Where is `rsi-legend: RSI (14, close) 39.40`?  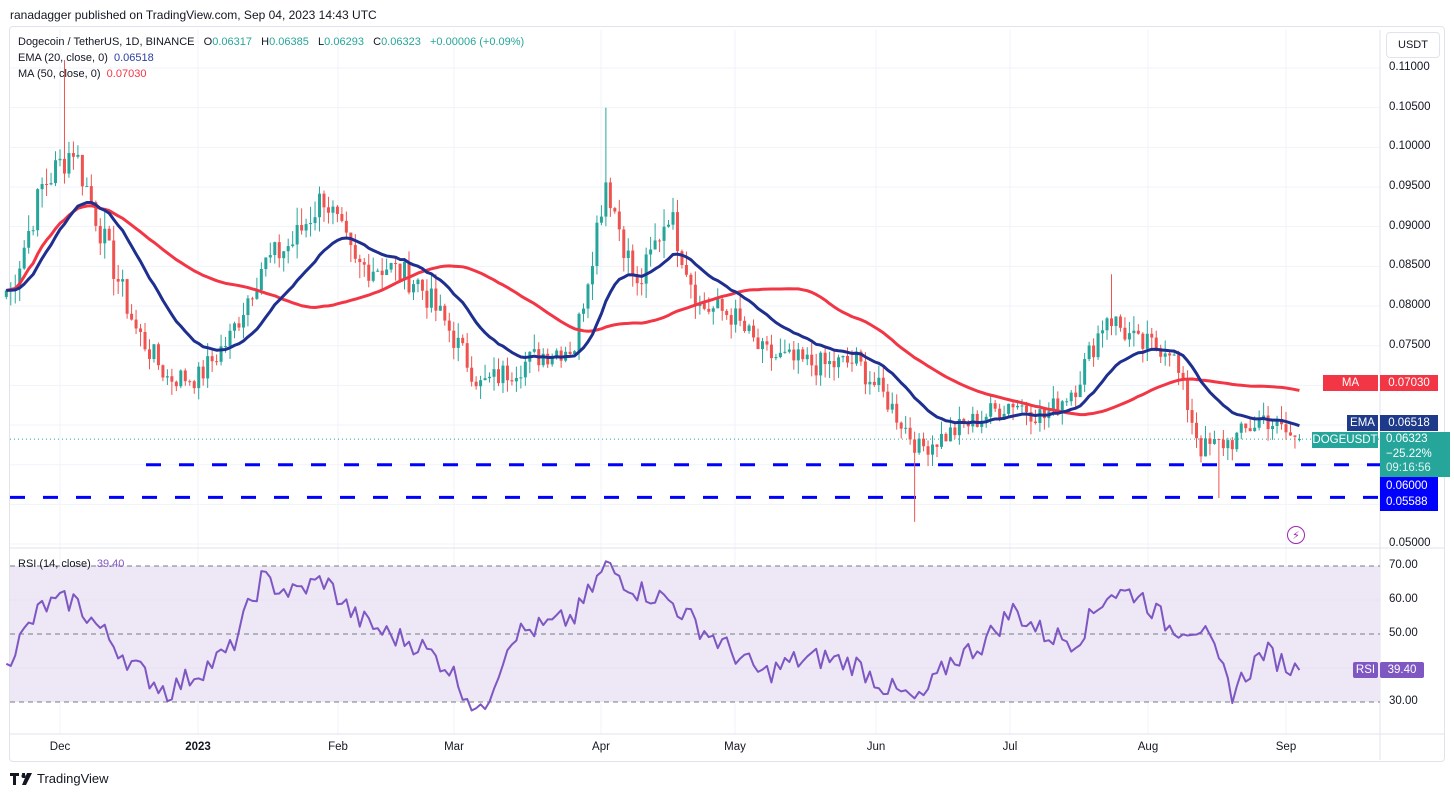
rsi-legend: RSI (14, close) 39.40 is located at coordinates (71, 564).